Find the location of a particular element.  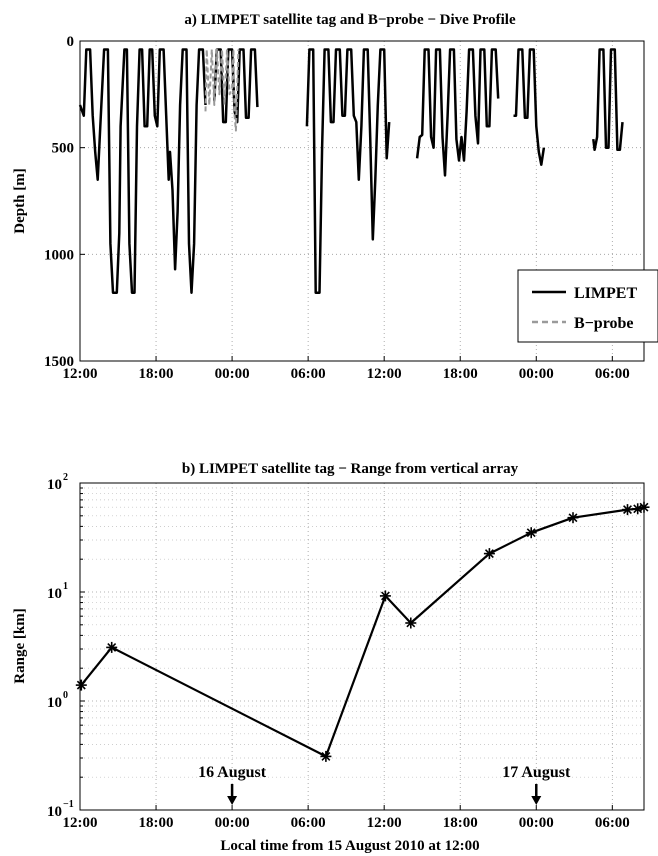

panel-a-y-tick-label: 0 is located at coordinates (71, 42).